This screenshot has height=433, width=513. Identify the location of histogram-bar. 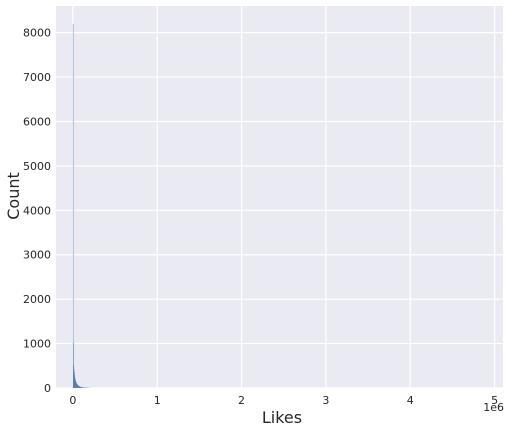
(73, 205).